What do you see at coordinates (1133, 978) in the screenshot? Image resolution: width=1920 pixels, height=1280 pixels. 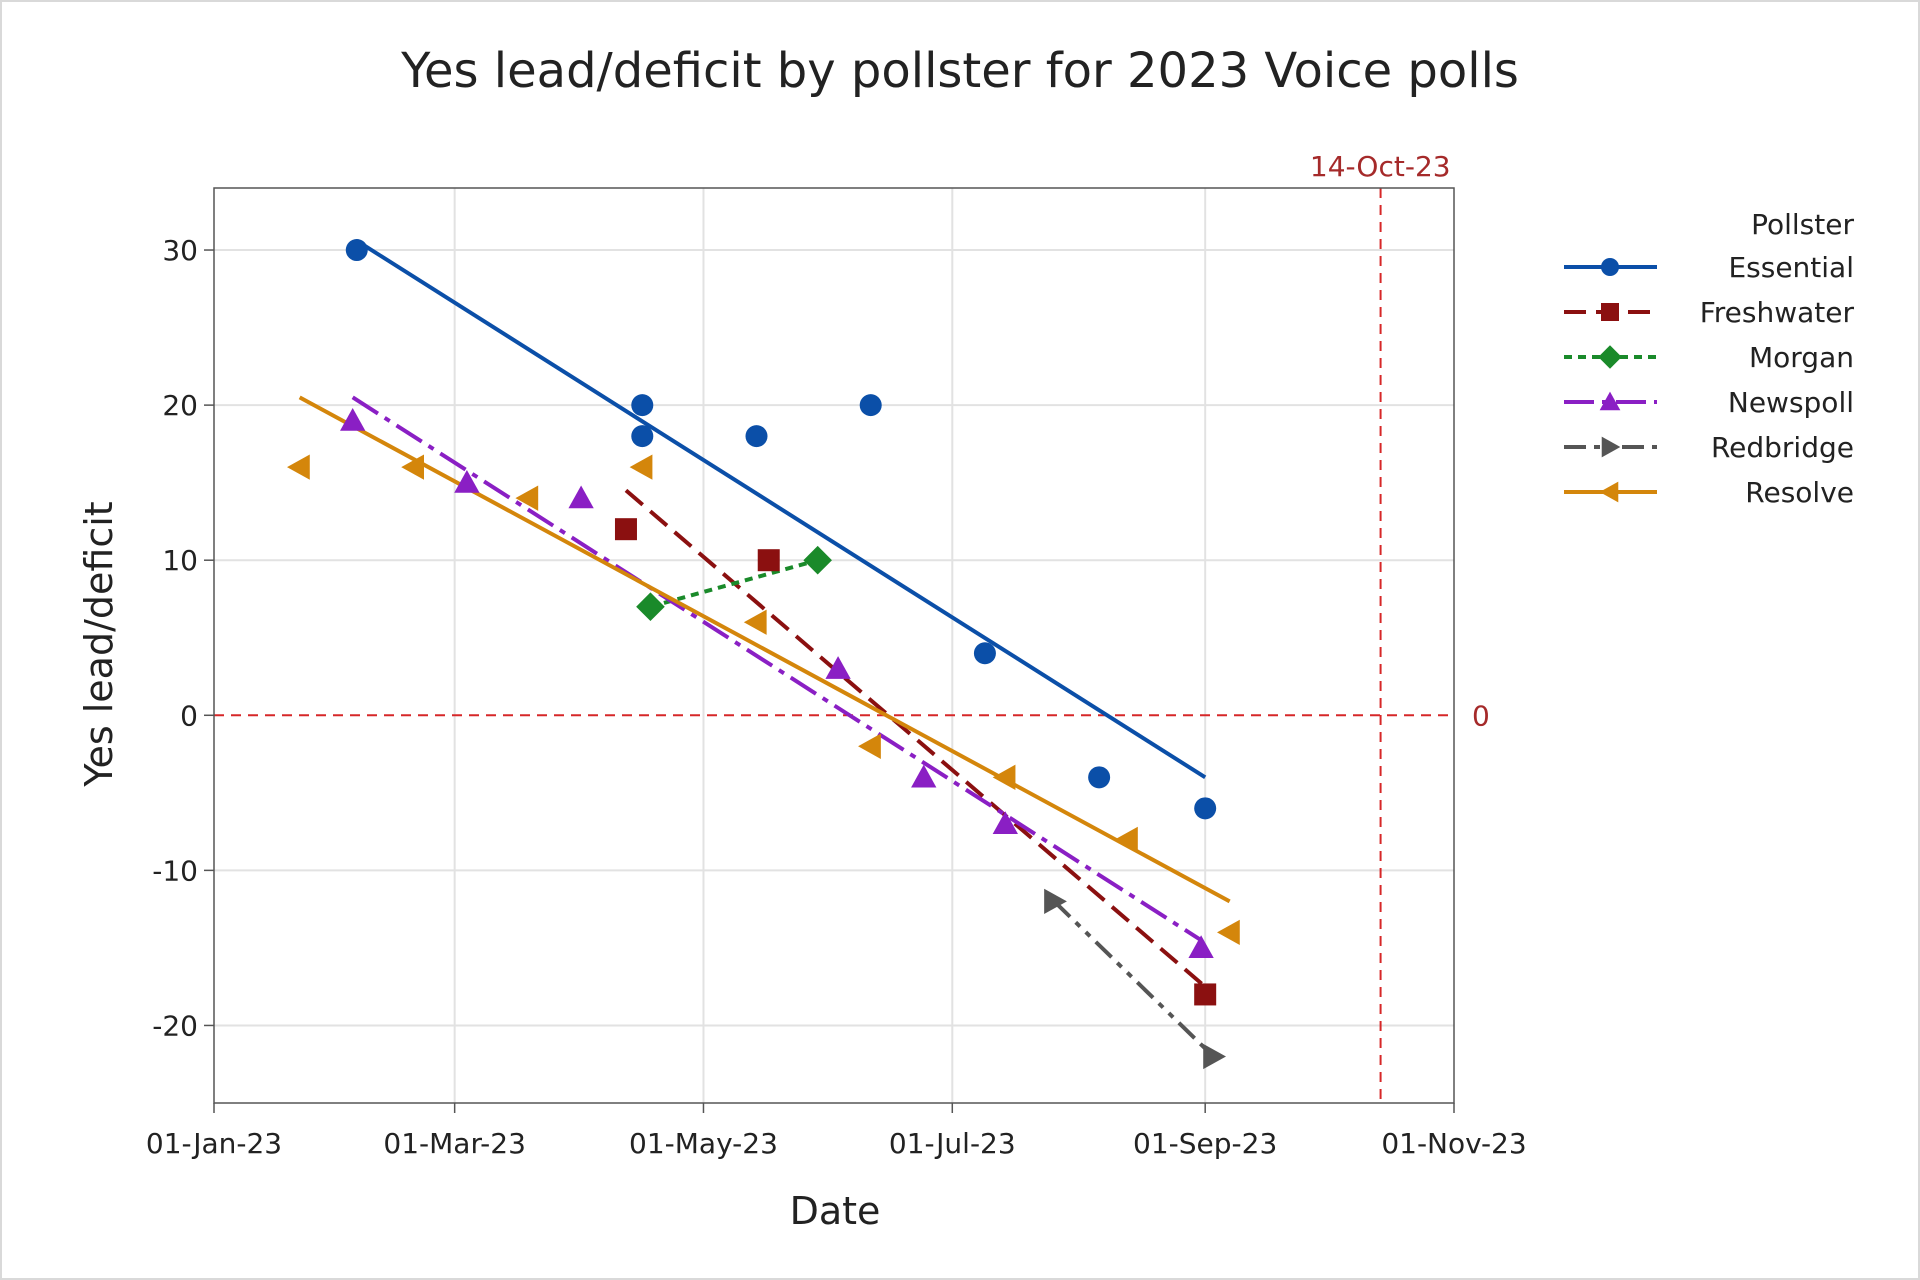 I see `fit-line-redbridge` at bounding box center [1133, 978].